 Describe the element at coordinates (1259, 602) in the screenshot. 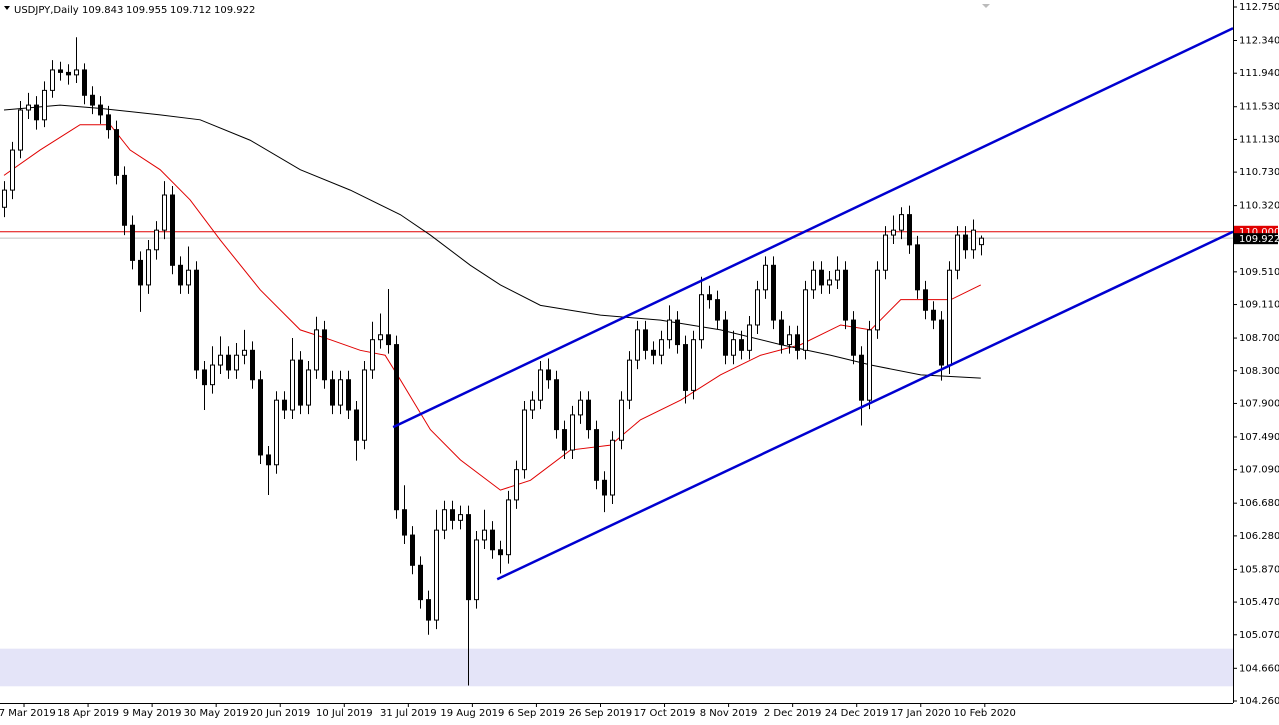

I see `y-tick-label: 105.470` at that location.